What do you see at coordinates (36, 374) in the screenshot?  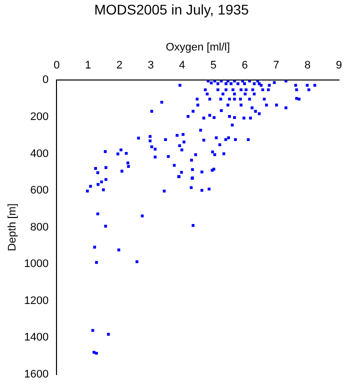 I see `y-tick-label: 1600` at bounding box center [36, 374].